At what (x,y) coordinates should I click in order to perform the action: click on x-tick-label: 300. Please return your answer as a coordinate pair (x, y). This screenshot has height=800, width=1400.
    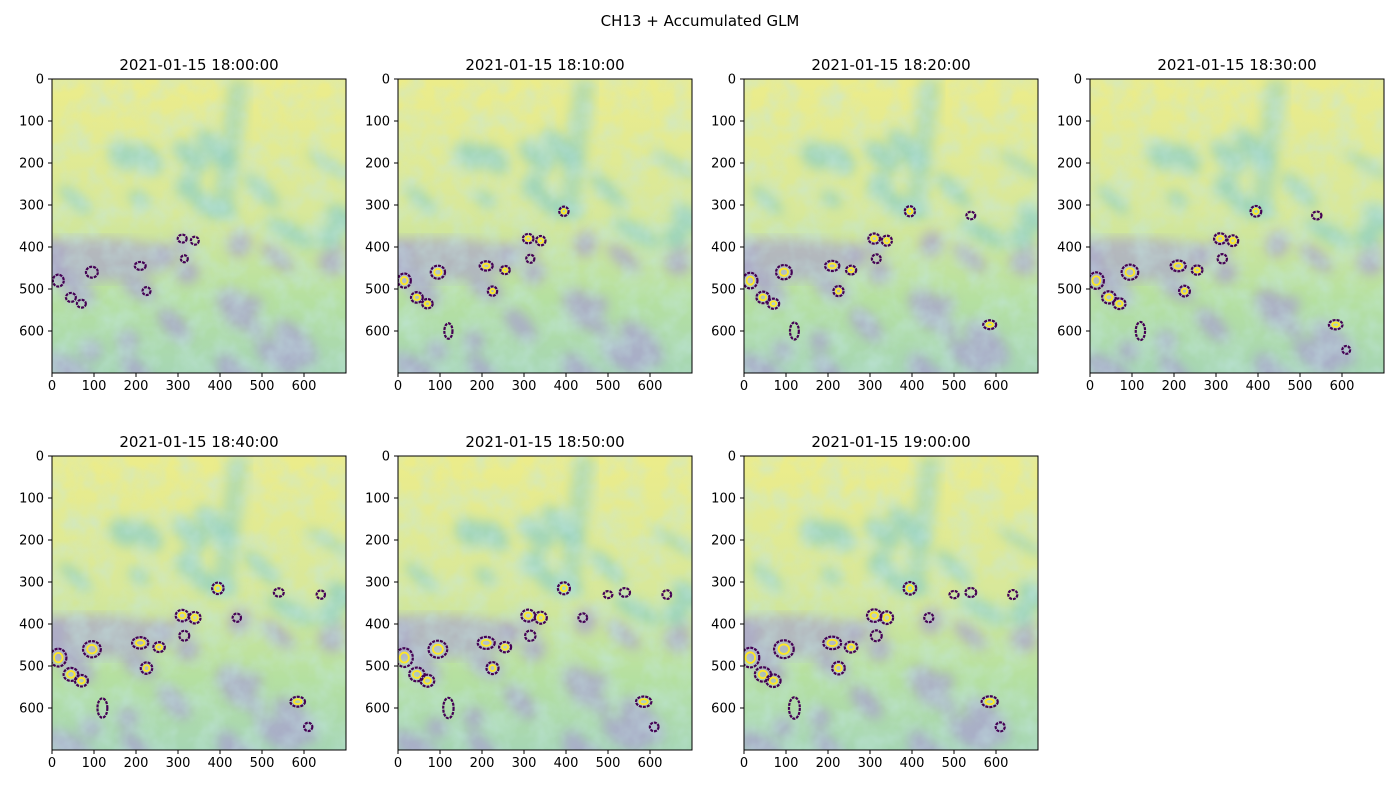
    Looking at the image, I should click on (178, 386).